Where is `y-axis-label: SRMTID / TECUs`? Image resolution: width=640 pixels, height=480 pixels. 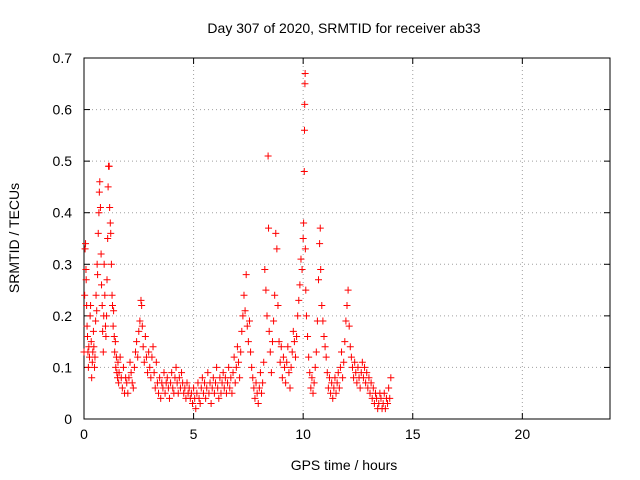 y-axis-label: SRMTID / TECUs is located at coordinates (14, 238).